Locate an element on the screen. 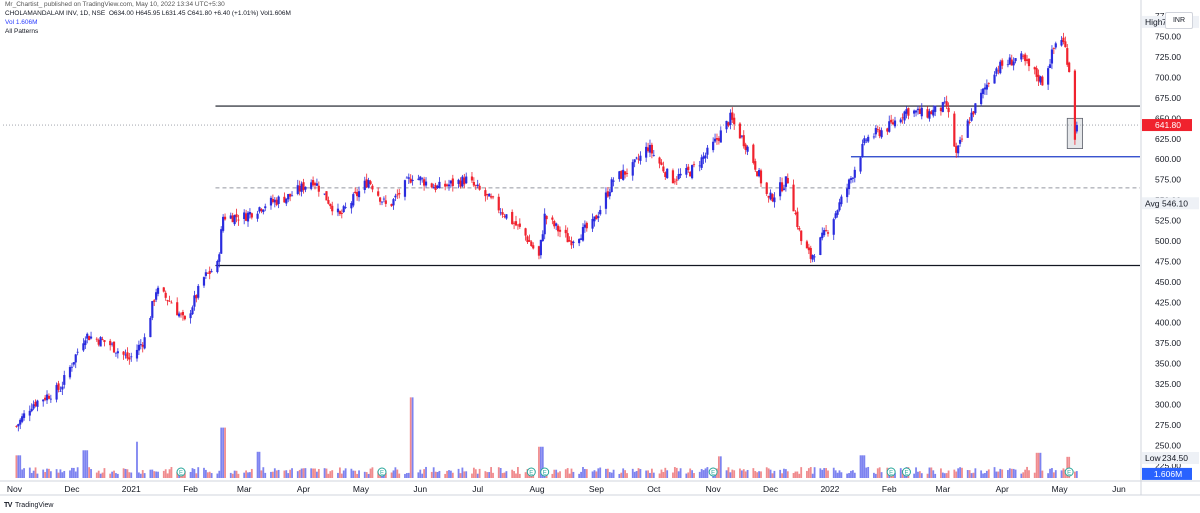 Image resolution: width=1200 pixels, height=513 pixels. y-tick-label: 725.00 is located at coordinates (1168, 57).